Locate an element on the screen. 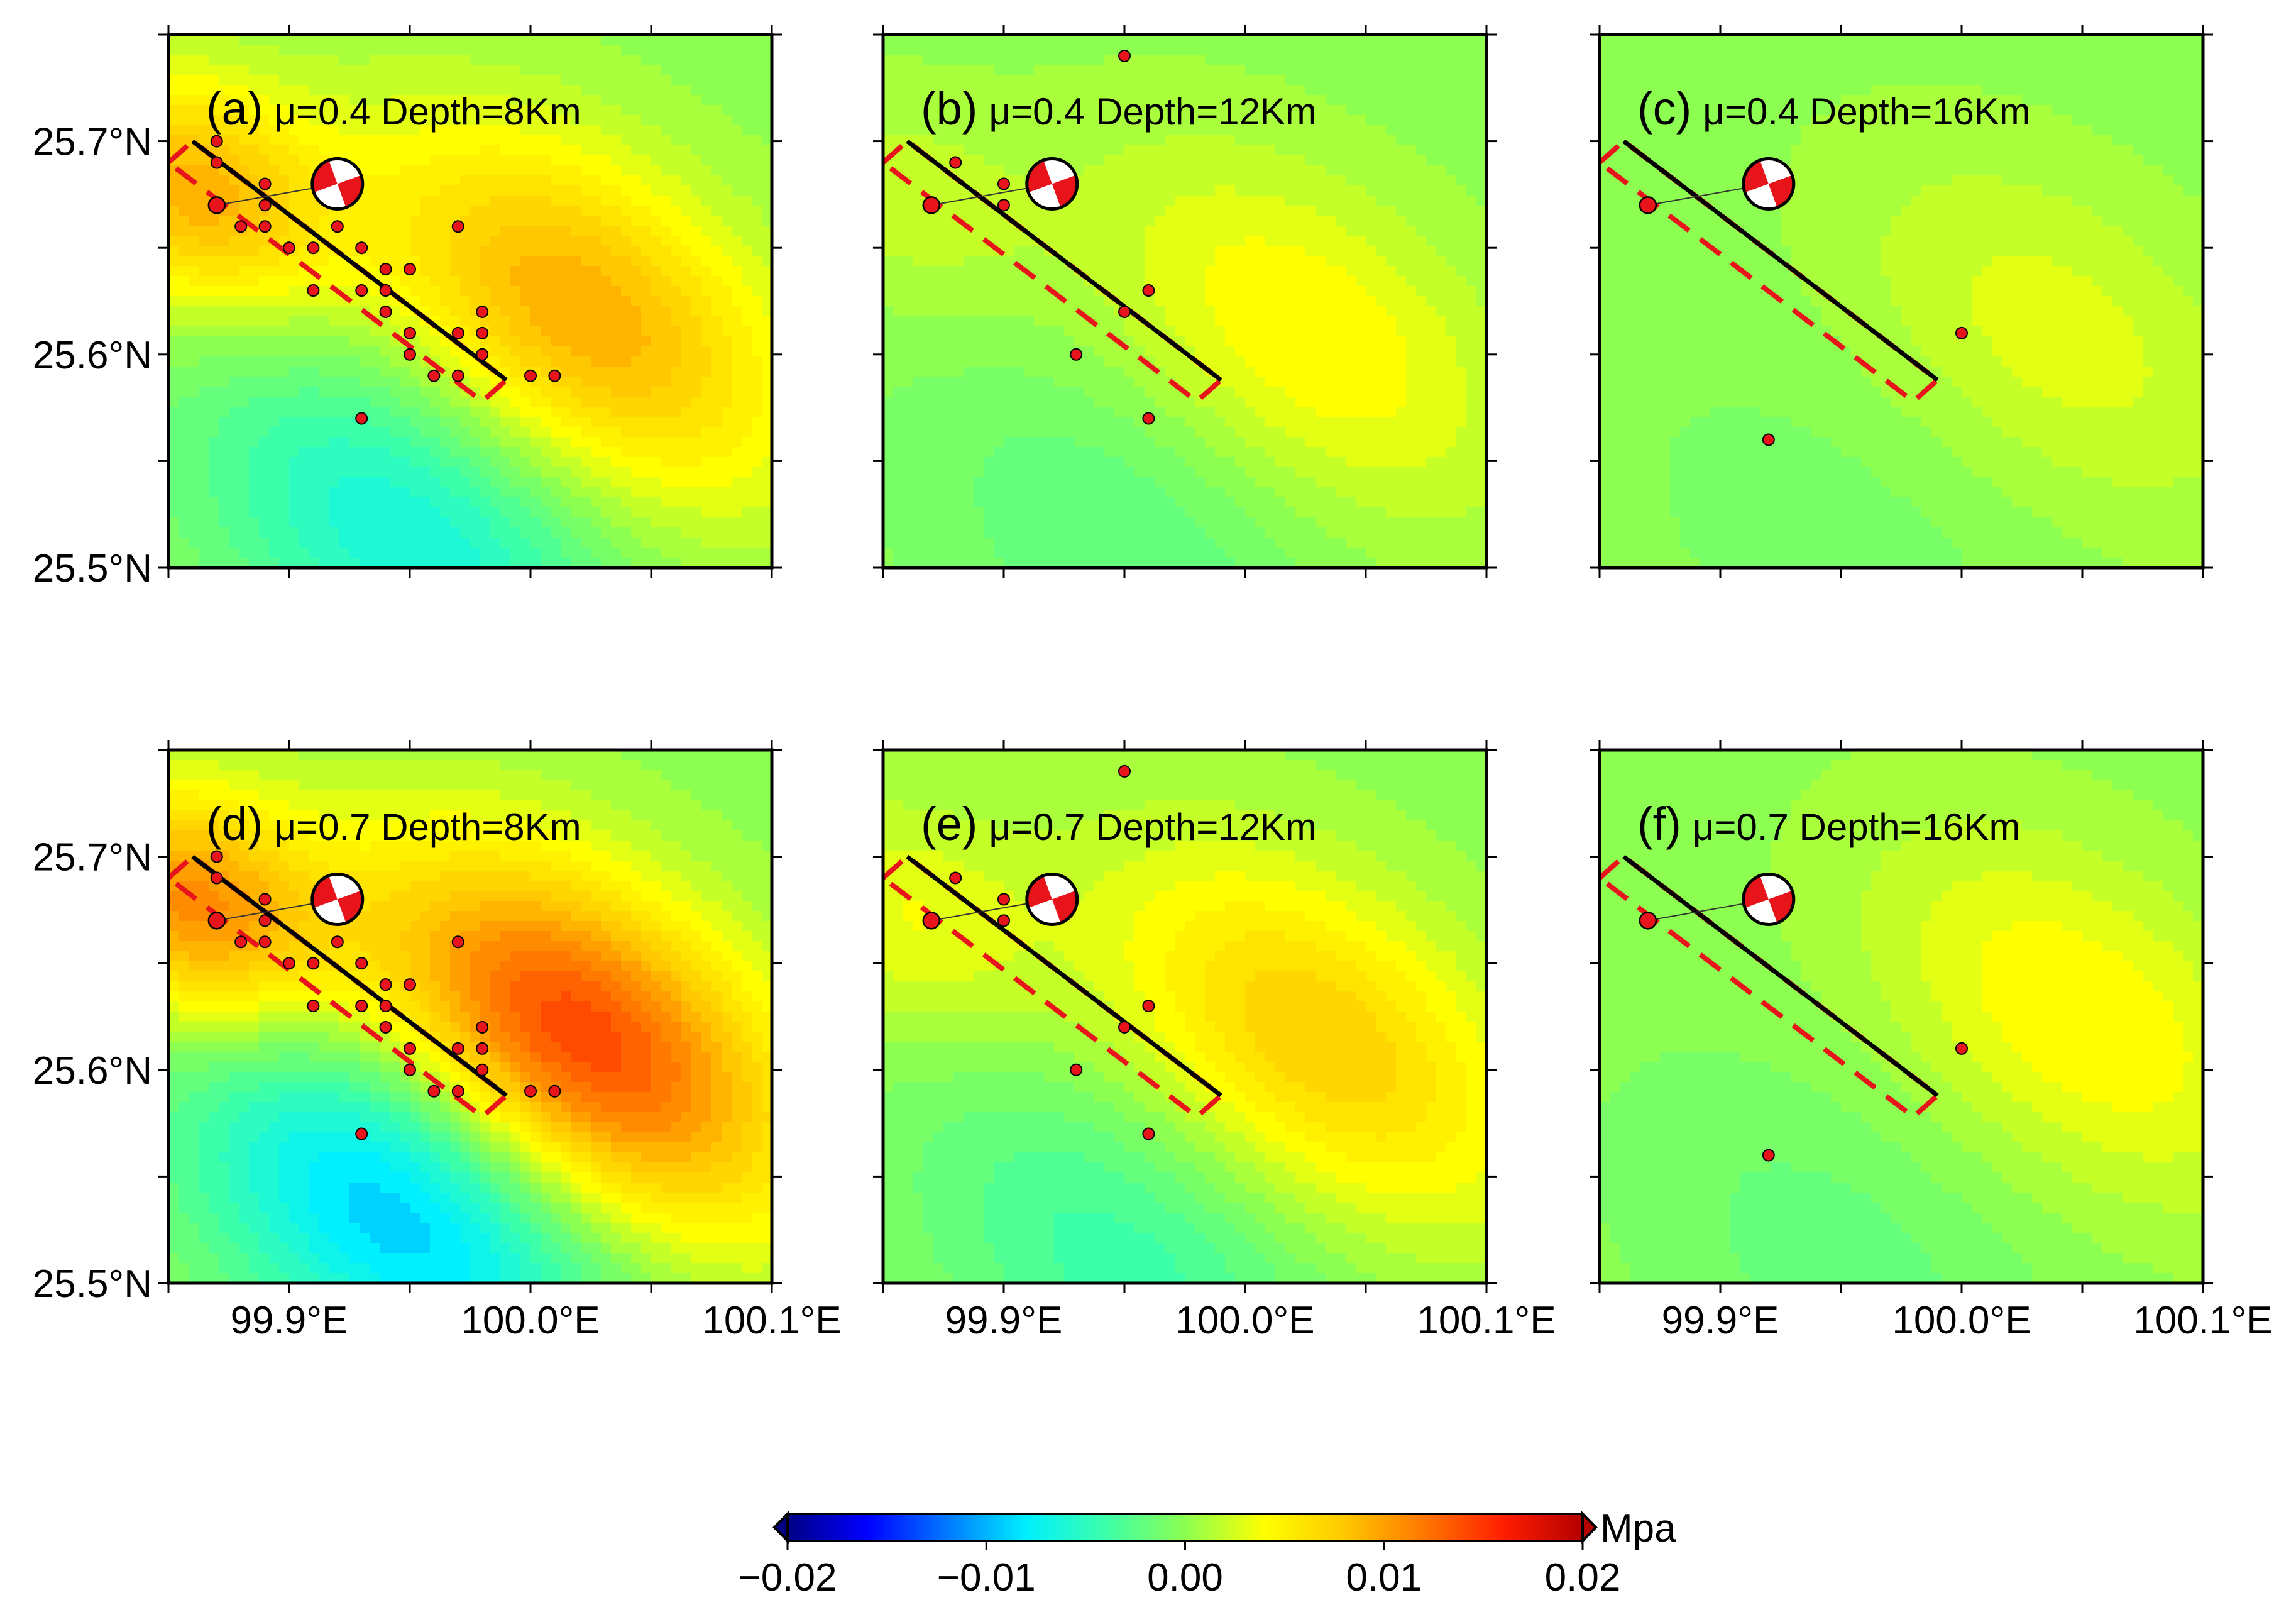 The image size is (2296, 1605). colorbar-tick-label: 0.02 is located at coordinates (1583, 1577).